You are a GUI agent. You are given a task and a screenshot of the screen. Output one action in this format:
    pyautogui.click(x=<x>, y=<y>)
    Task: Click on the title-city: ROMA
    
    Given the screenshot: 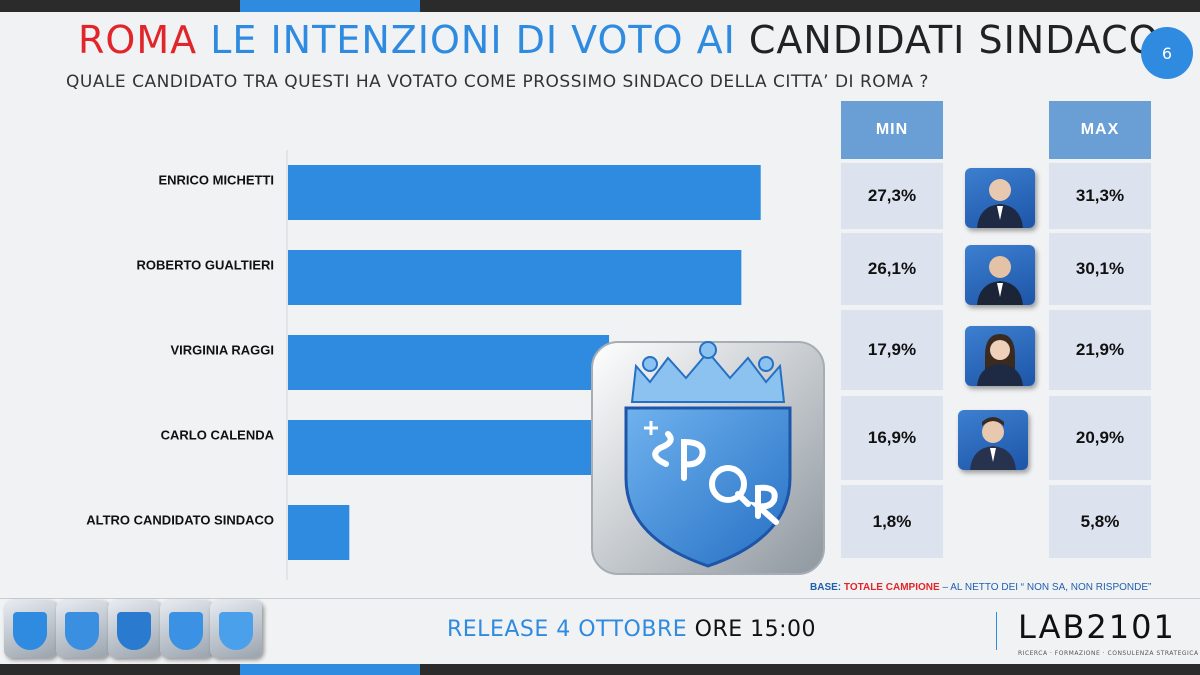 What is the action you would take?
    pyautogui.click(x=138, y=40)
    